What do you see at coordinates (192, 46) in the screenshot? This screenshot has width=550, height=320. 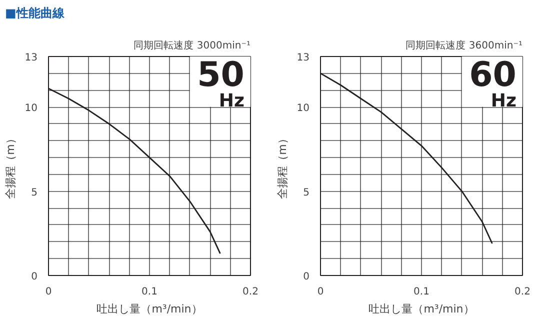 I see `chart-title: 同期回転速度 3000min⁻¹` at bounding box center [192, 46].